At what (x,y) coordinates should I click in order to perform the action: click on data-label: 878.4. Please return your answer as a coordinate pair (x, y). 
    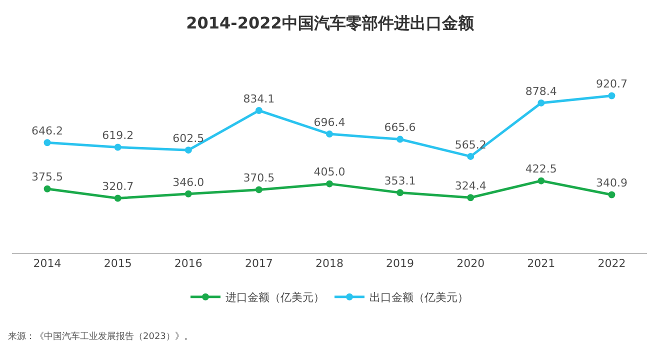
    Looking at the image, I should click on (541, 91).